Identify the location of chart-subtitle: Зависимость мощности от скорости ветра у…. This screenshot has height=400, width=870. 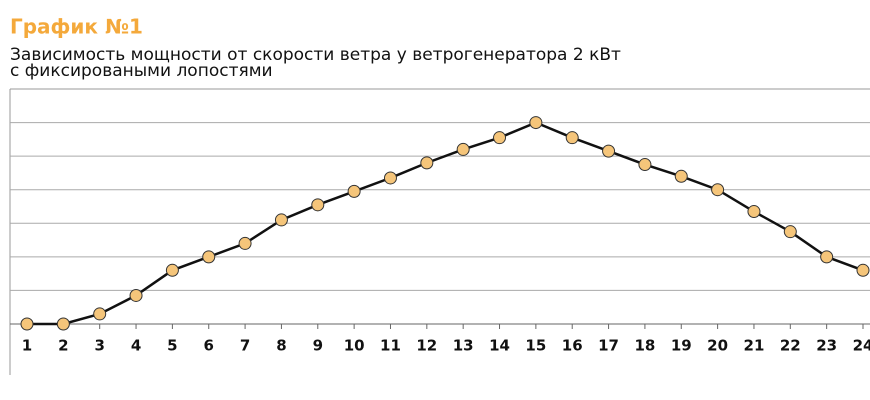
(315, 55).